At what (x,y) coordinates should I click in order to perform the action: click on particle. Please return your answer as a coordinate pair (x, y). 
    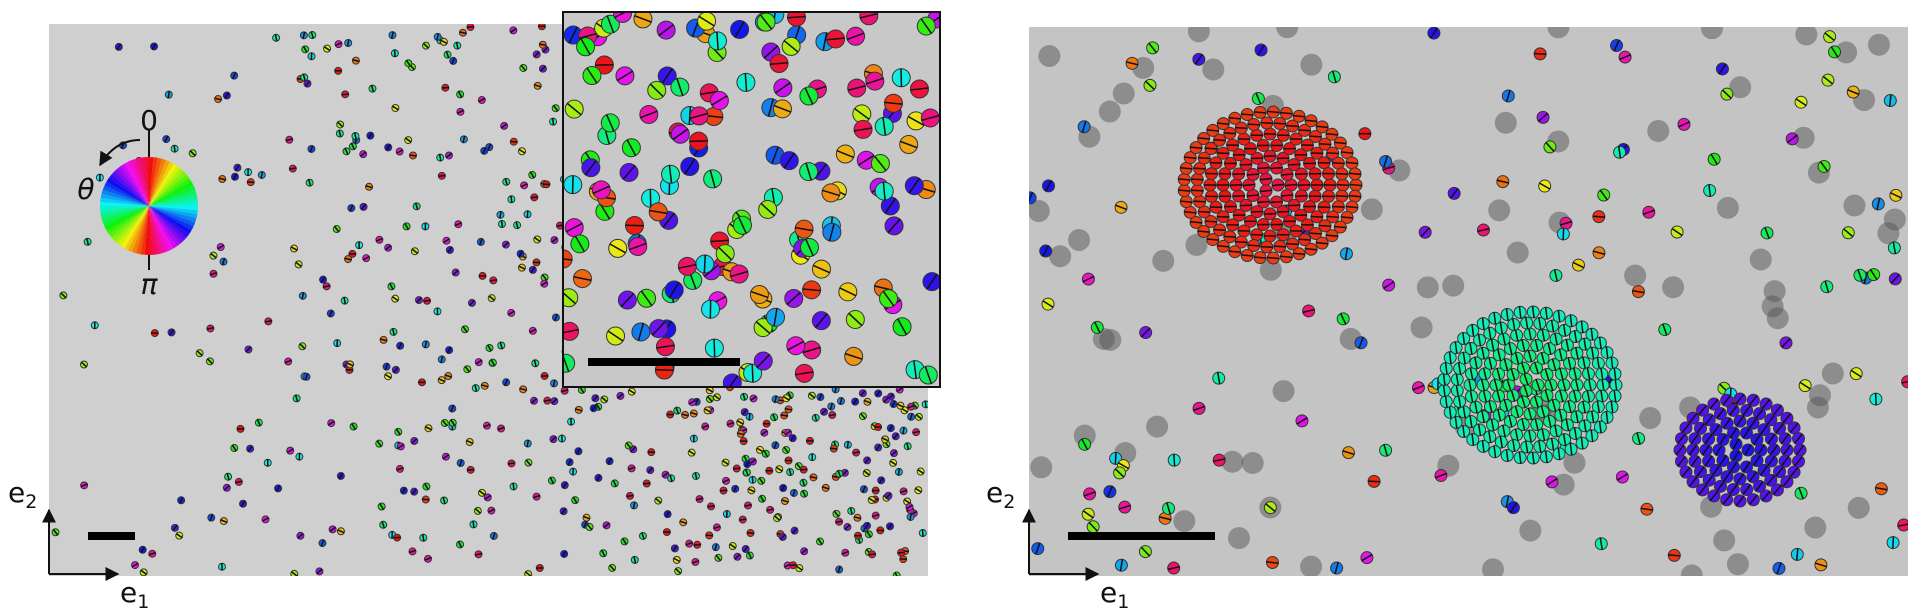
    Looking at the image, I should click on (569, 363).